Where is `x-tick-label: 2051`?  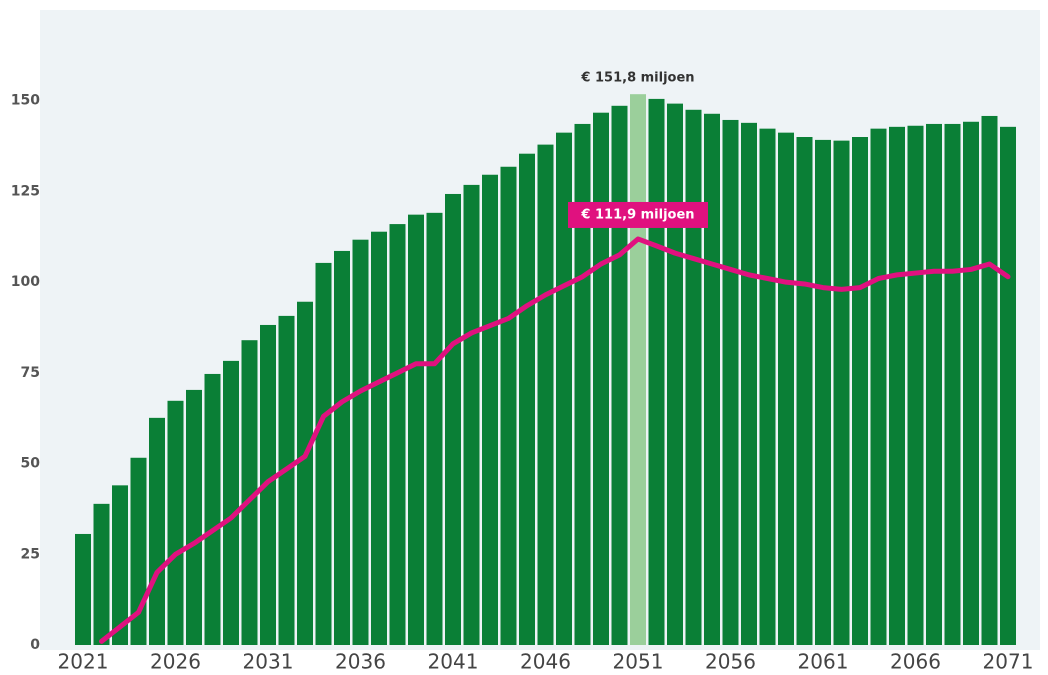
x-tick-label: 2051 is located at coordinates (638, 662).